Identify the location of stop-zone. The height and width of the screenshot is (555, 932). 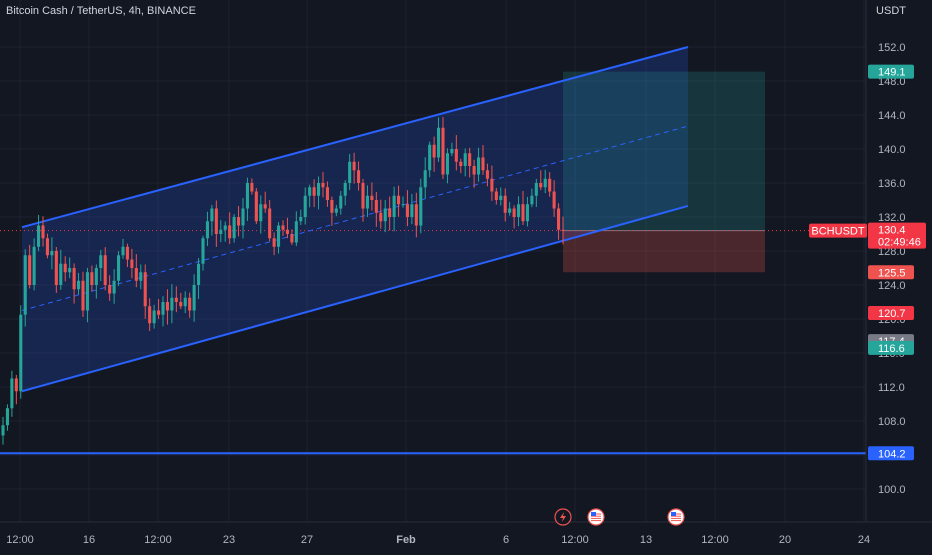
(664, 251).